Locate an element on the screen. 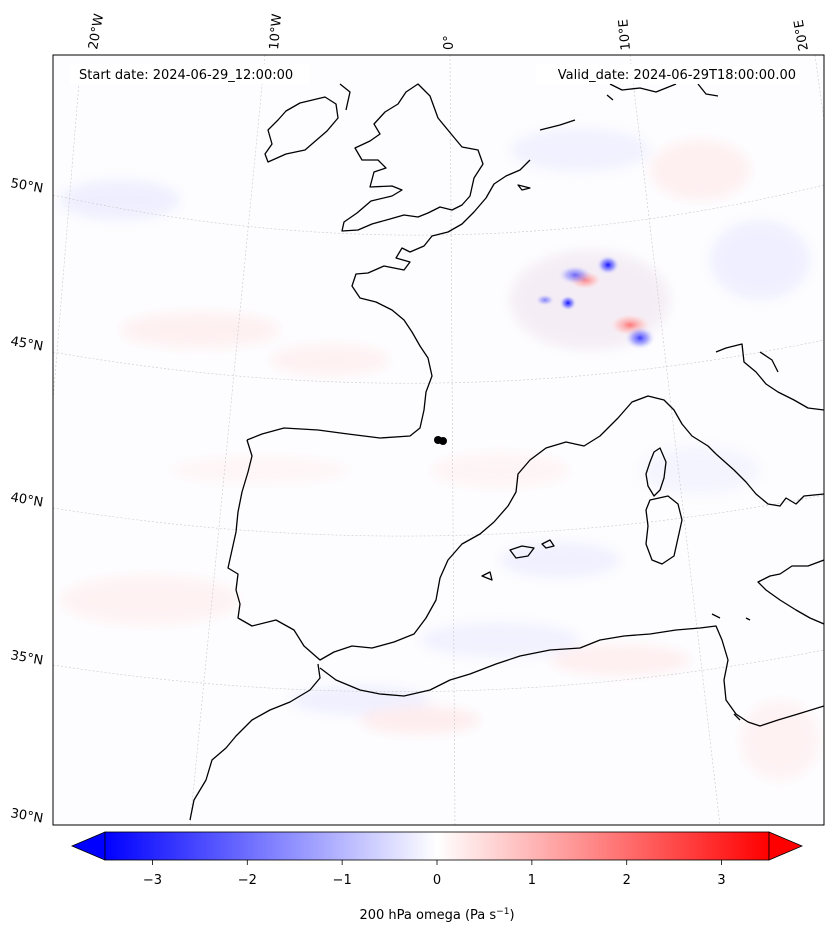 The width and height of the screenshot is (832, 936). lon-label-20e: 20°E is located at coordinates (802, 35).